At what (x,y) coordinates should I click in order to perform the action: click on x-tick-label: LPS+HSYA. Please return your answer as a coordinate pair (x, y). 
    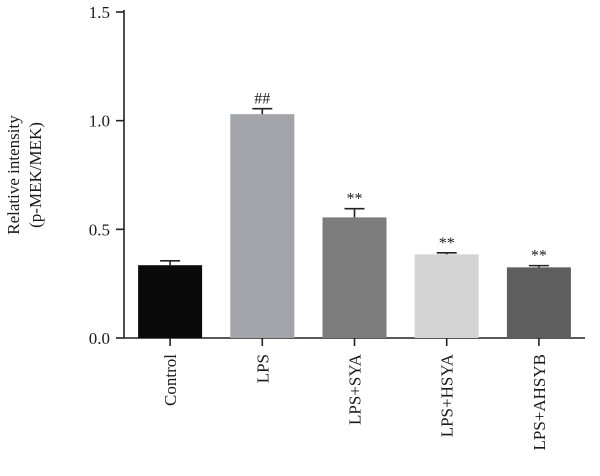
    Looking at the image, I should click on (447, 395).